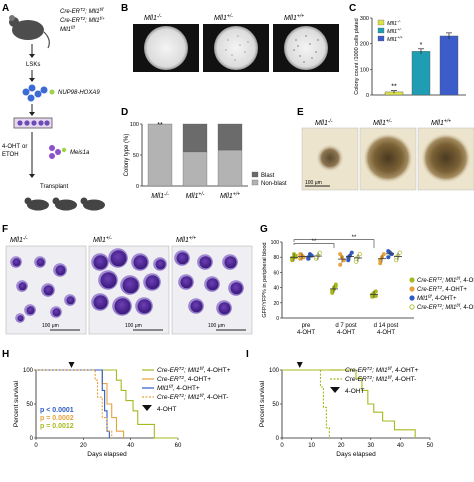  Describe the element at coordinates (264, 229) in the screenshot. I see `panel-letter: G` at that location.